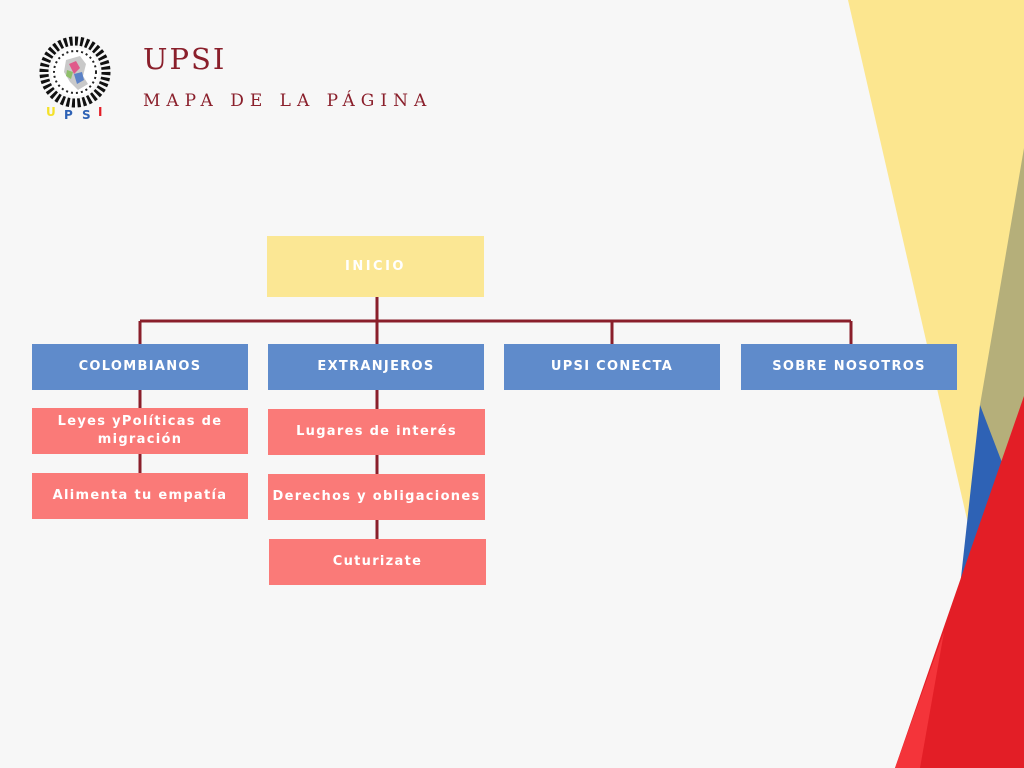  I want to click on node-upsi-conecta: UPSI CONECTA, so click(612, 367).